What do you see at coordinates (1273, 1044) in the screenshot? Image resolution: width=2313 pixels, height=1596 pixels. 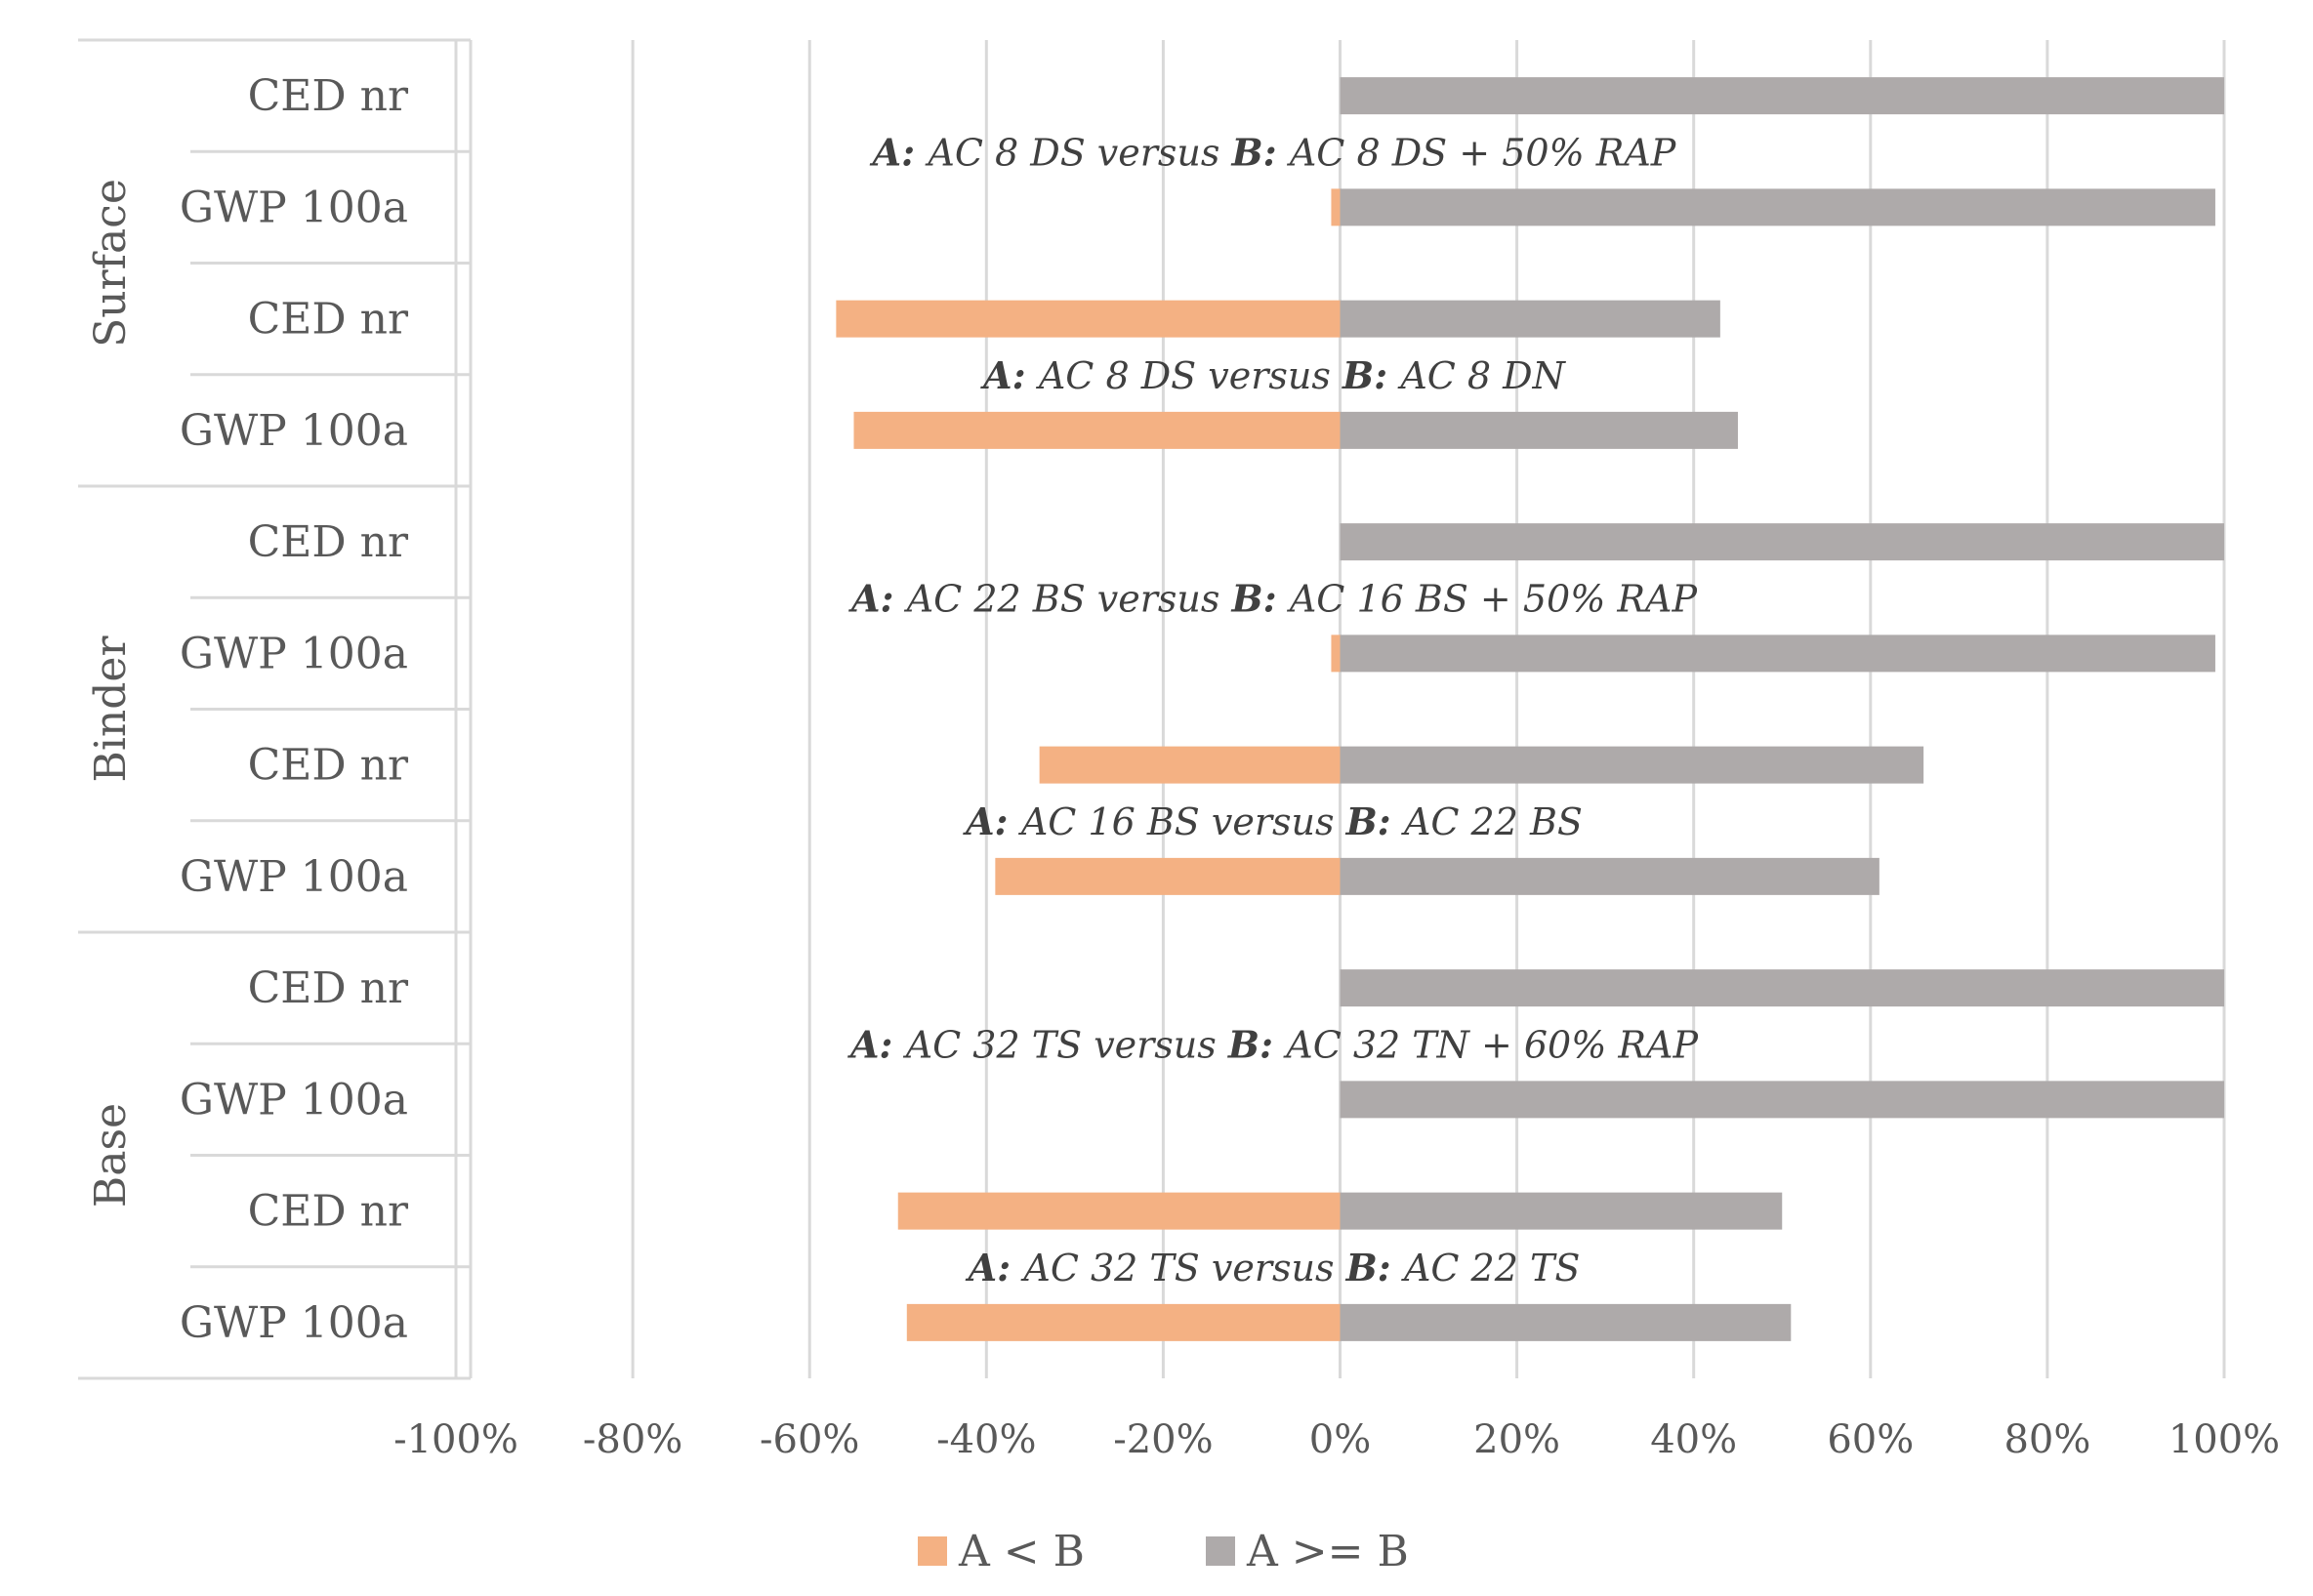 I see `comparison-annotation: A: AC 32 TS versus B: AC 32 TN + 60% RAP` at bounding box center [1273, 1044].